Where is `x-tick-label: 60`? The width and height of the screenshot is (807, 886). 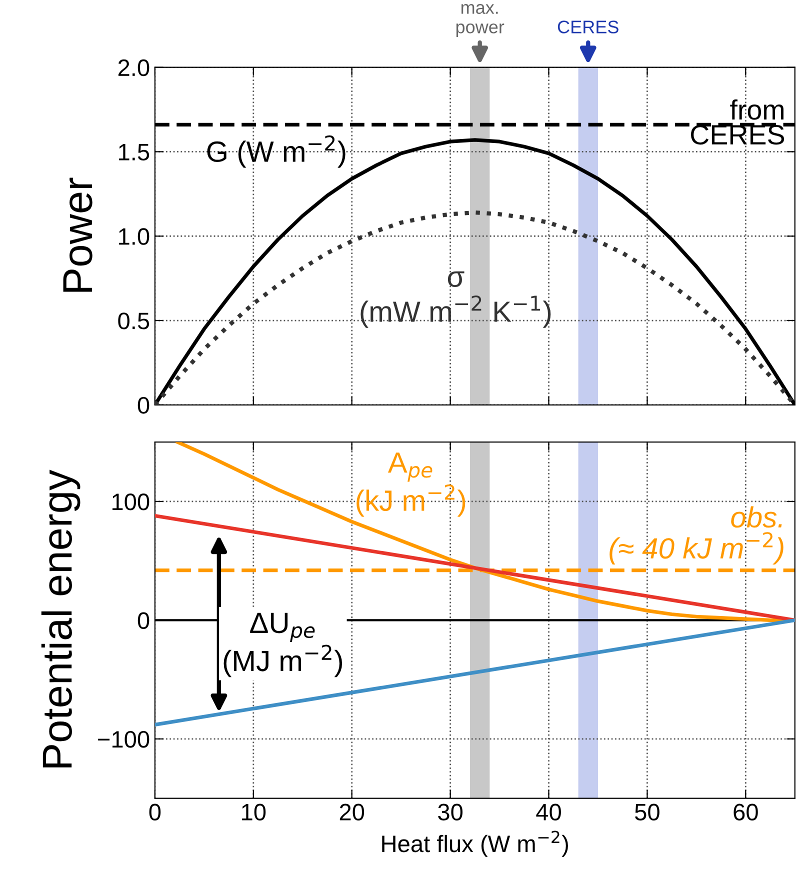
x-tick-label: 60 is located at coordinates (746, 812).